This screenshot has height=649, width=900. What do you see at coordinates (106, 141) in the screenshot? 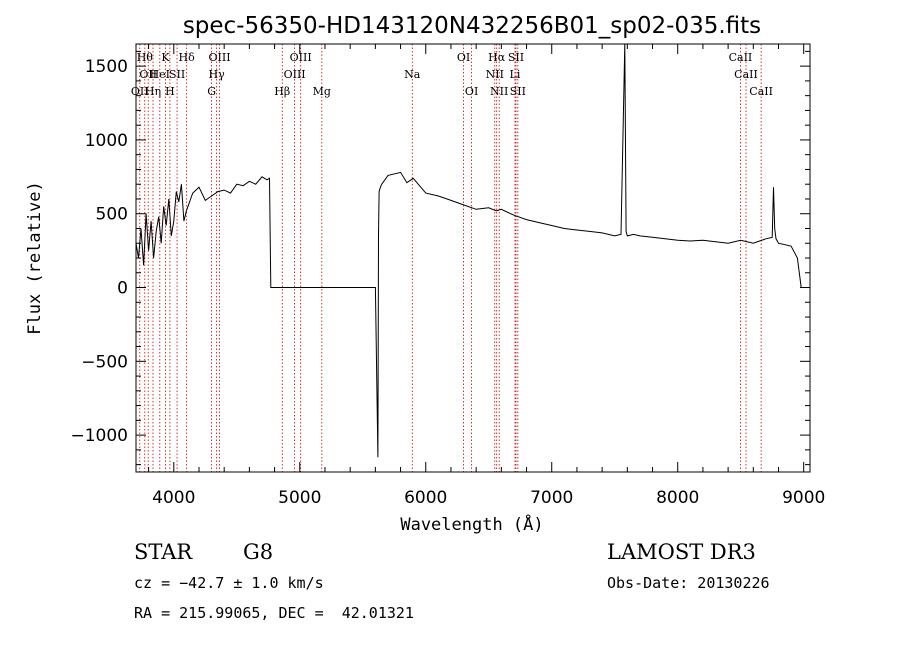
I see `y-tick-label-1000: 1000` at bounding box center [106, 141].